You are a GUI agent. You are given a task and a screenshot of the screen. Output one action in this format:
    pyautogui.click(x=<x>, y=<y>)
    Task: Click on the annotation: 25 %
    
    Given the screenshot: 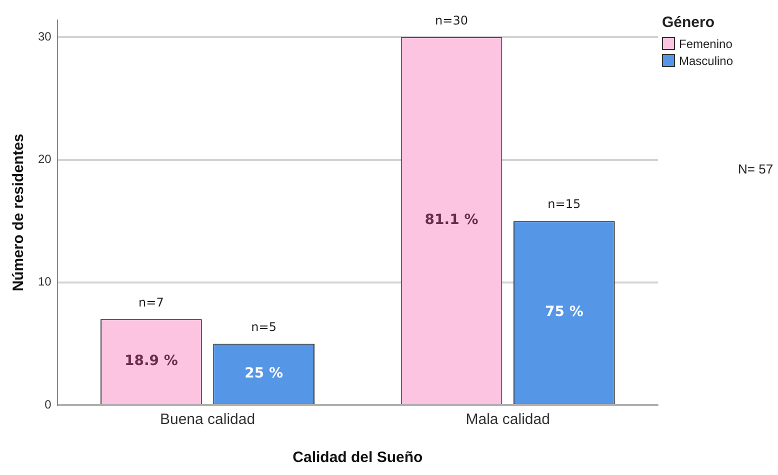 What is the action you would take?
    pyautogui.click(x=264, y=373)
    